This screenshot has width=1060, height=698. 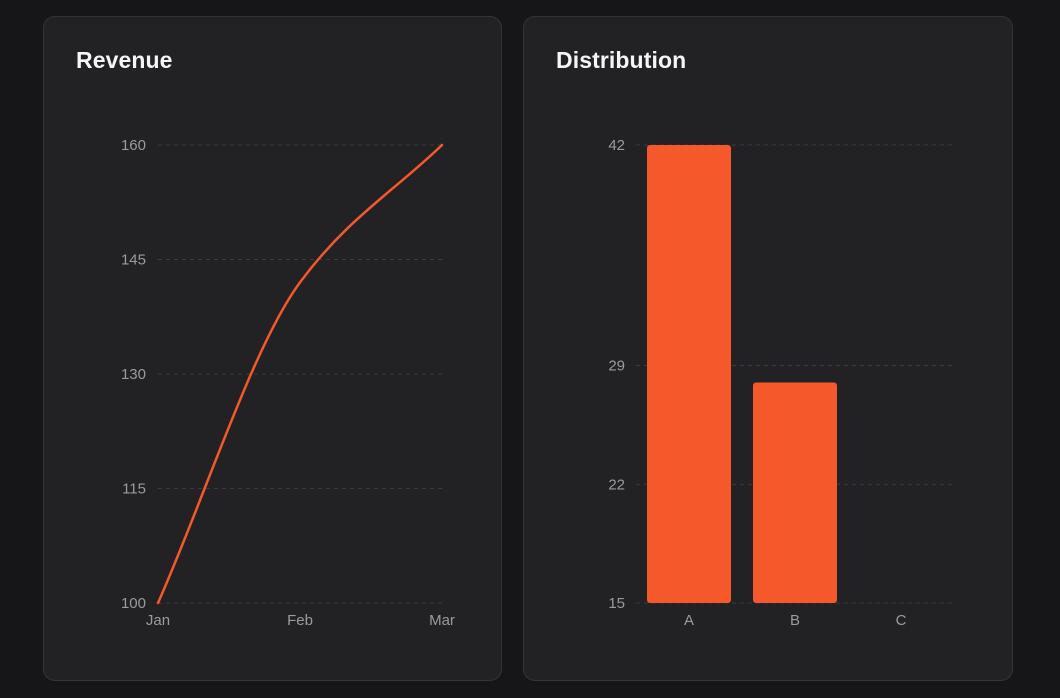 What do you see at coordinates (133, 145) in the screenshot?
I see `y-tick-label: 160` at bounding box center [133, 145].